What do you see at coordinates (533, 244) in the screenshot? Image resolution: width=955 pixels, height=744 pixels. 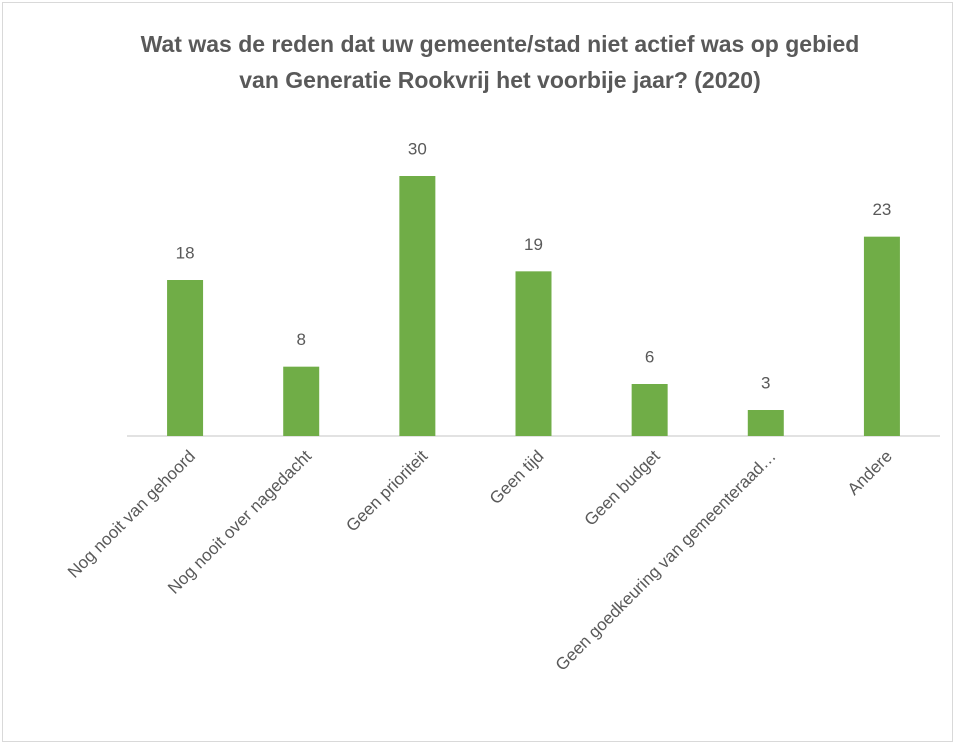 I see `data-label: 19` at bounding box center [533, 244].